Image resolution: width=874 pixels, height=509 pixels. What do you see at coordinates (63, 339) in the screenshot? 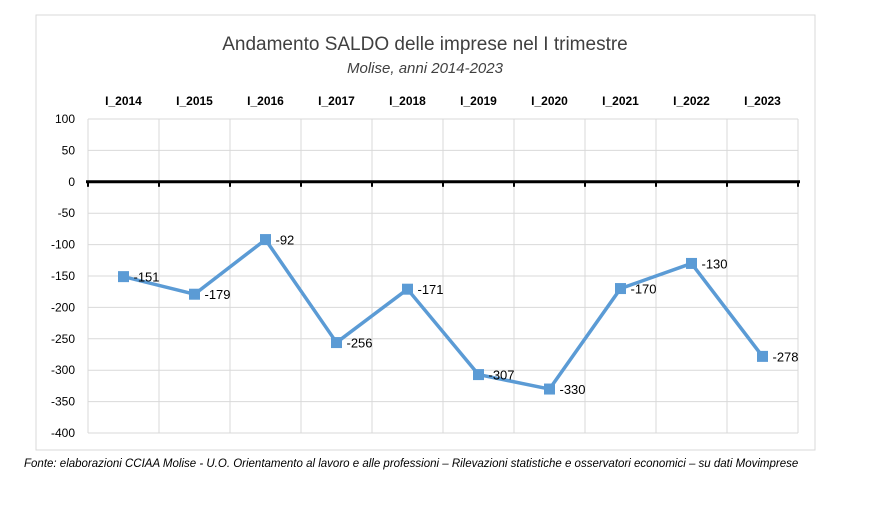
I see `y-tick-label: -250` at bounding box center [63, 339].